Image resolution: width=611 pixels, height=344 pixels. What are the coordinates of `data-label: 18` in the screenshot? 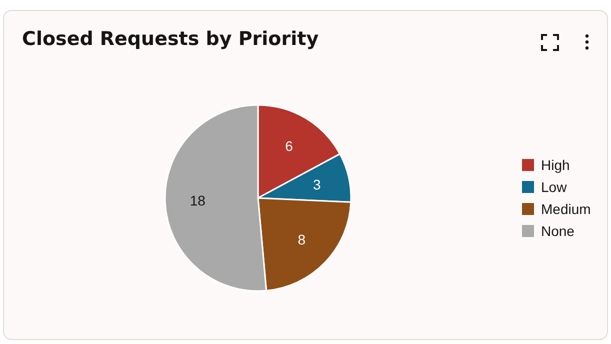 It's located at (198, 200).